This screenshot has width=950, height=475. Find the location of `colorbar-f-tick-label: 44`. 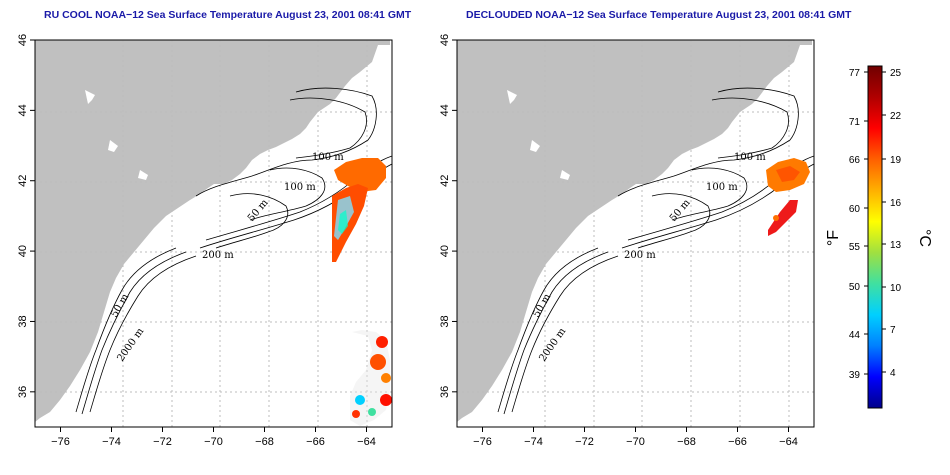

colorbar-f-tick-label: 44 is located at coordinates (855, 335).